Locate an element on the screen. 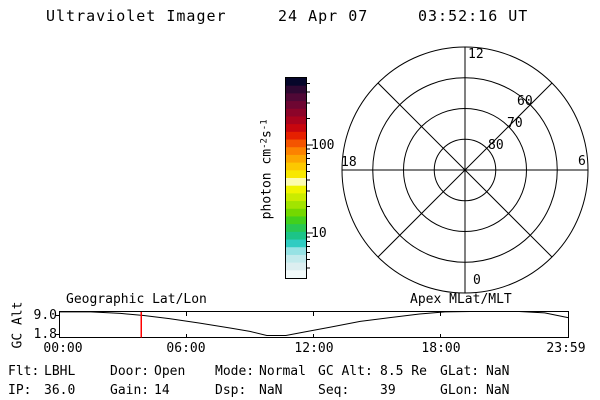  status-label: GLon: is located at coordinates (460, 390).